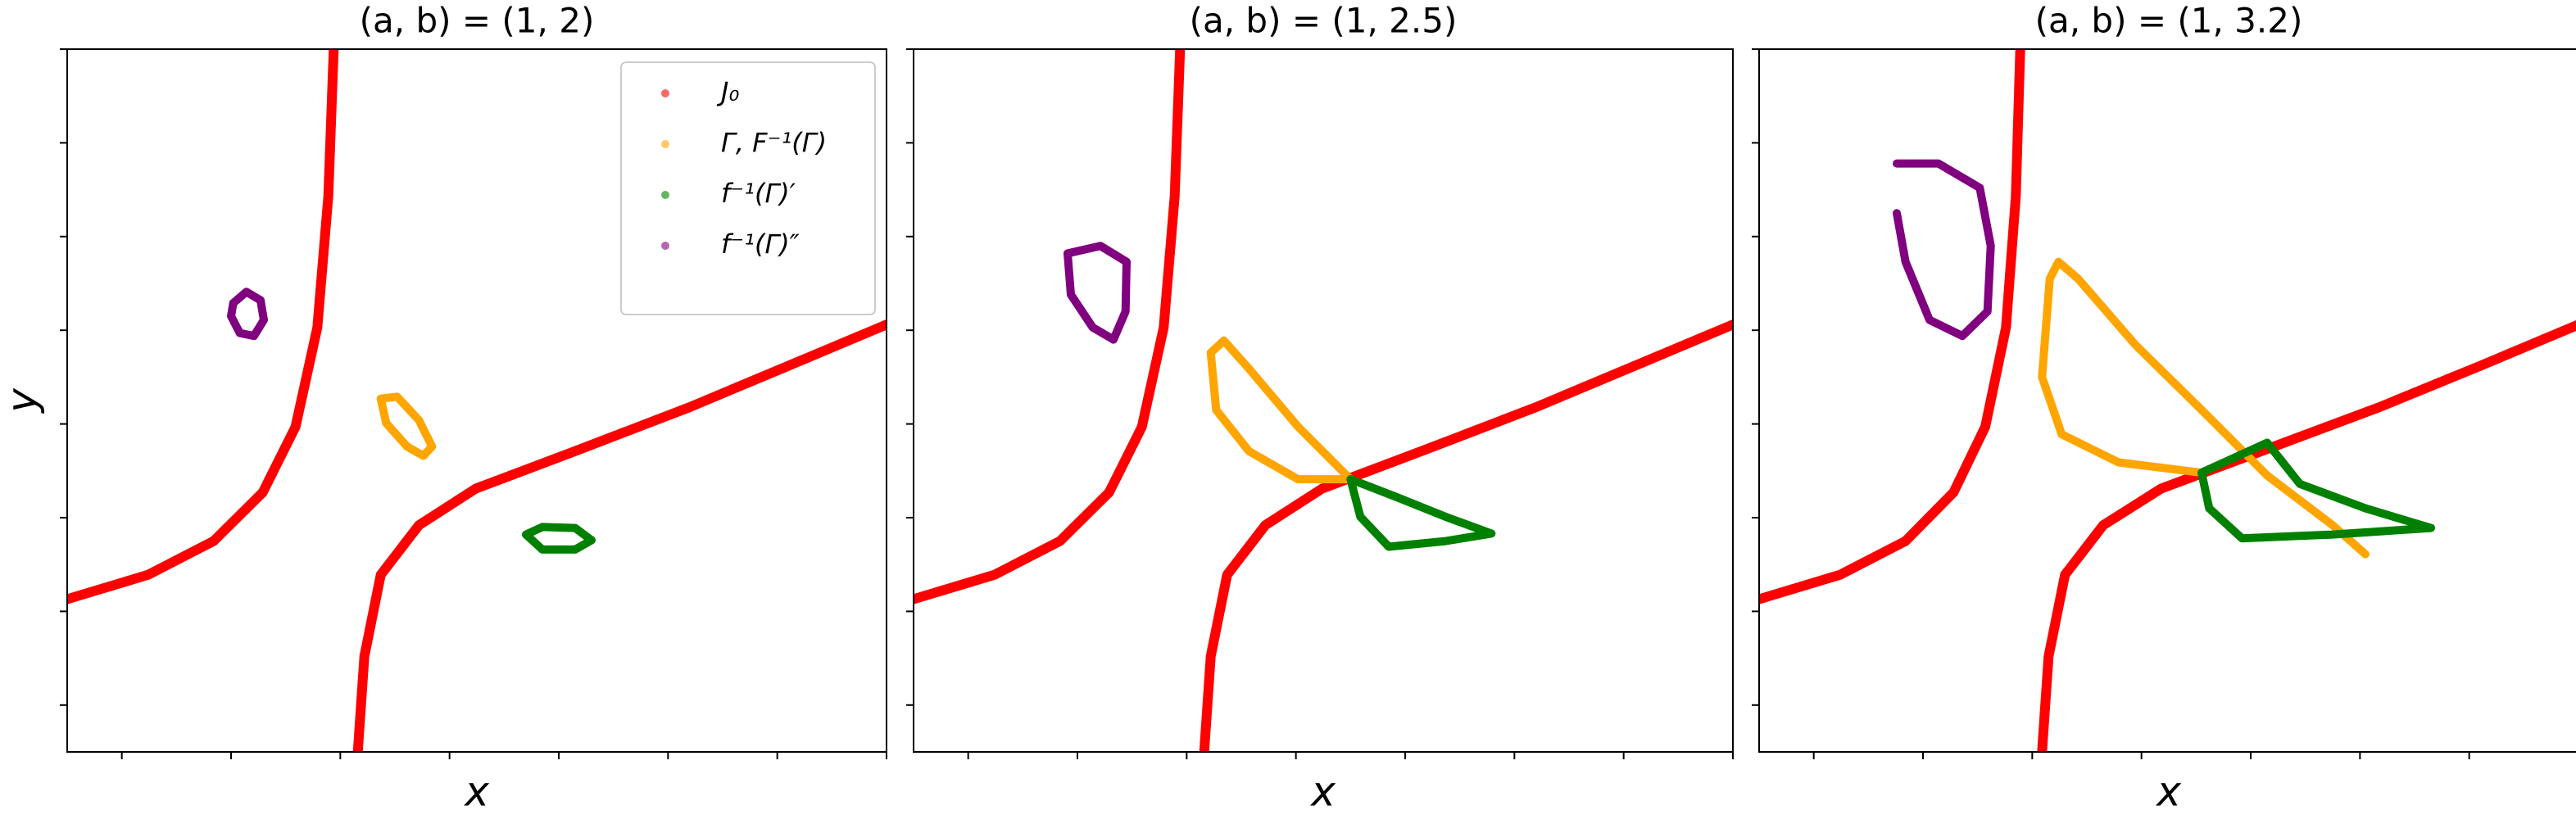  What do you see at coordinates (477, 21) in the screenshot?
I see `panel-title: (a, b) = (1, 2)` at bounding box center [477, 21].